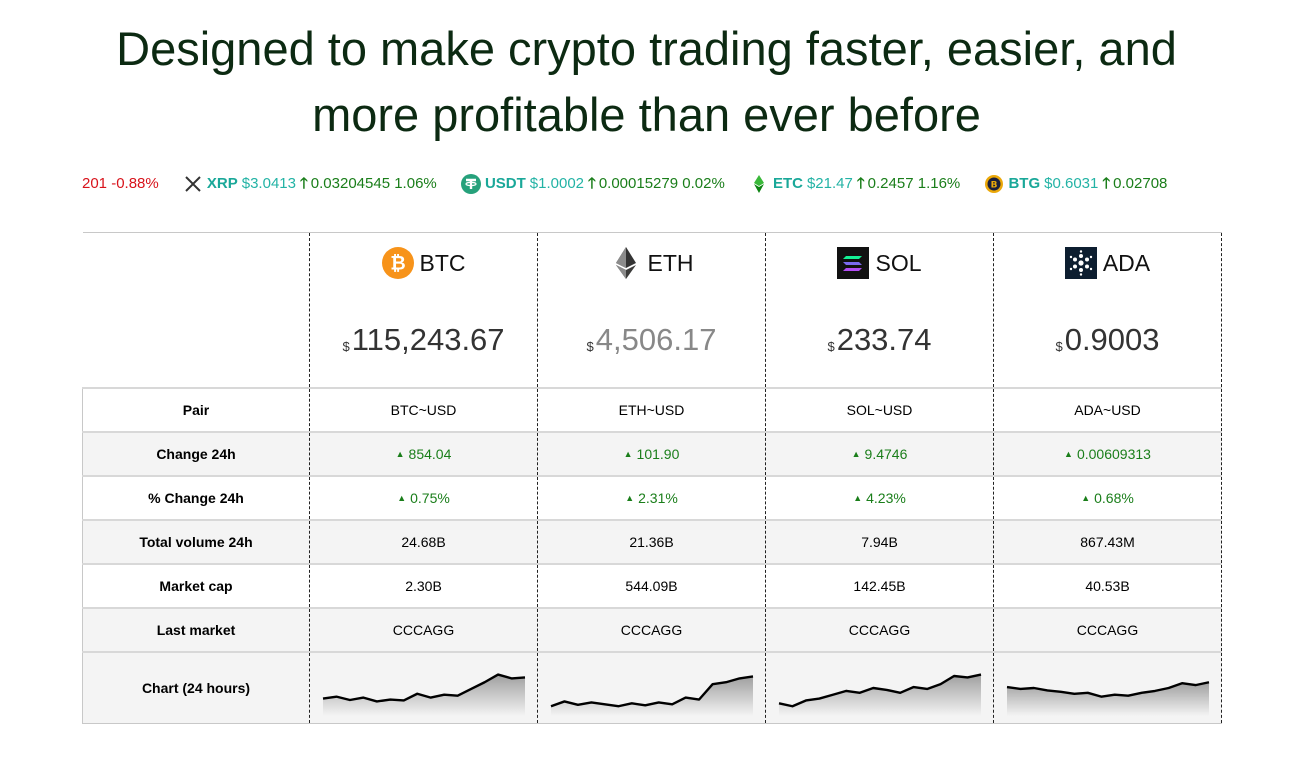 This screenshot has width=1293, height=762. I want to click on price-value: 4,506.17, so click(656, 339).